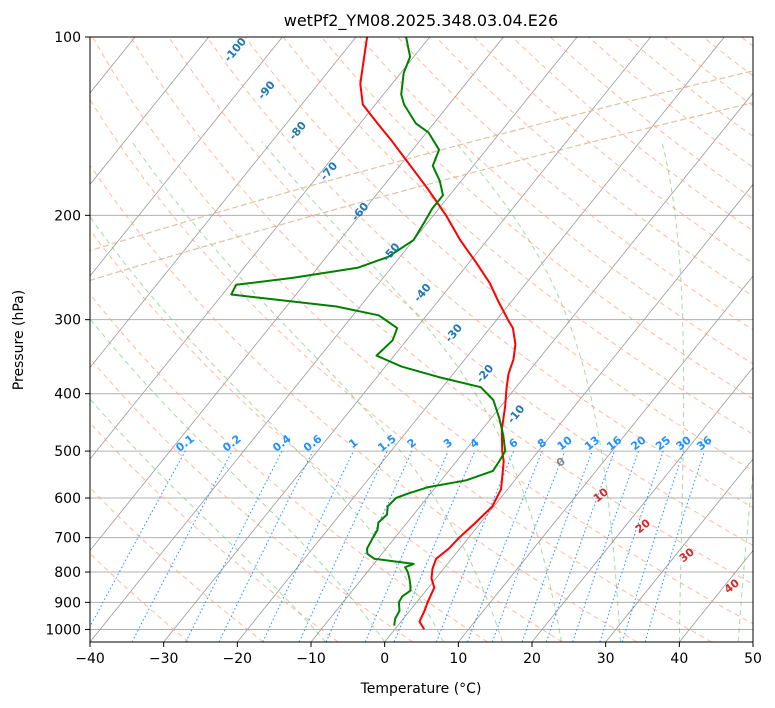 The height and width of the screenshot is (708, 775). I want to click on x-tick-label: −20, so click(238, 659).